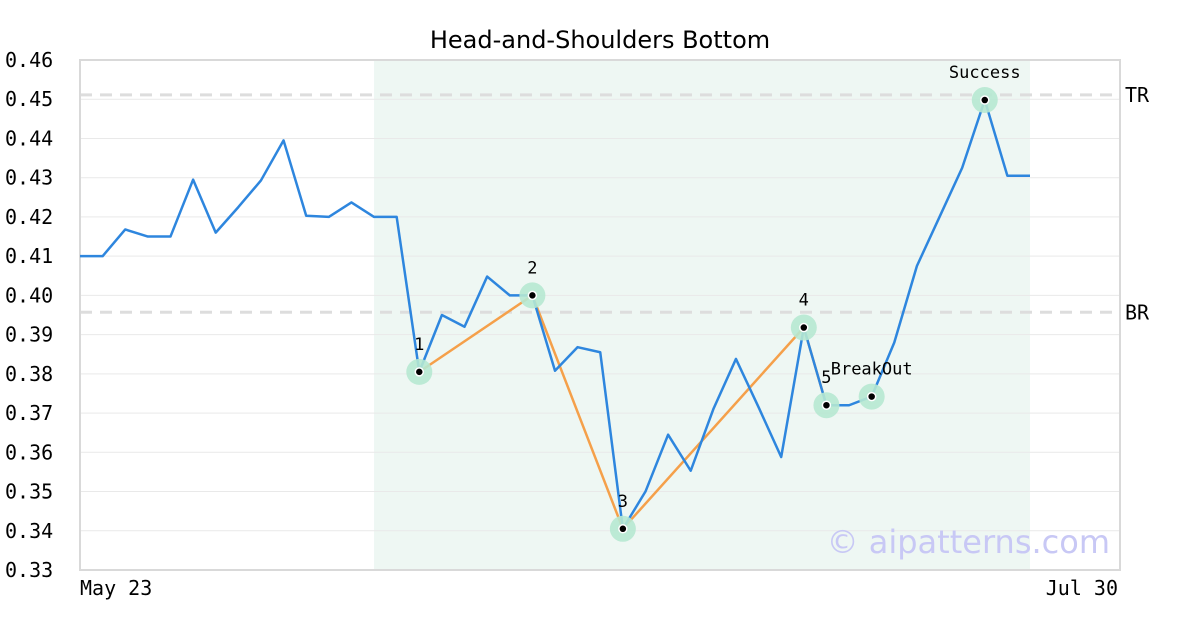  I want to click on point-label-3: 3, so click(623, 502).